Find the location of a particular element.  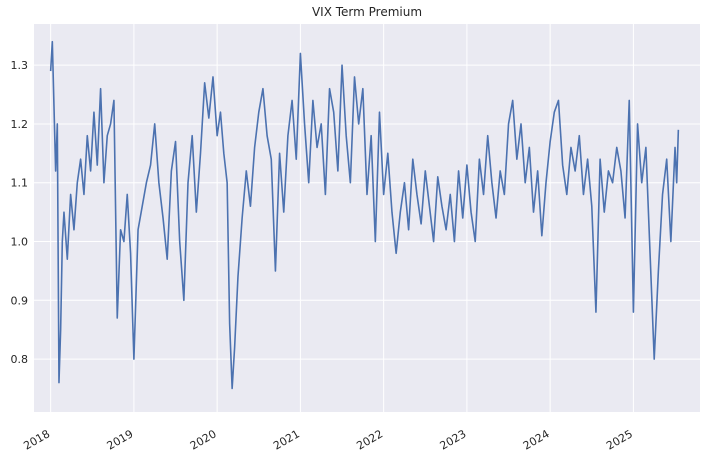

x-axis-ticks: 2018 2019 2020 2021 2022 2023 2024 2025 is located at coordinates (327, 438).